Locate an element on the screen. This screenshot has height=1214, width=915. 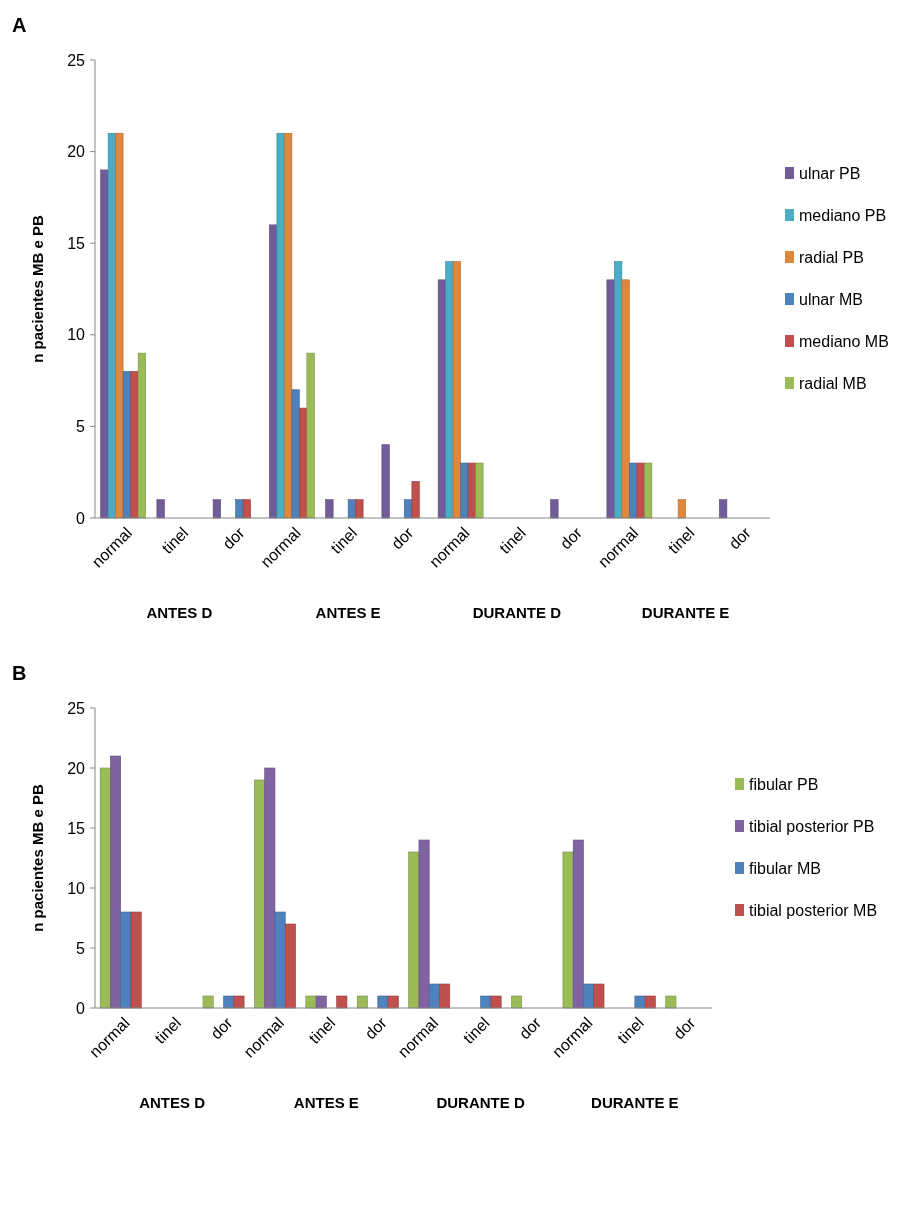
legend-label: radial MB is located at coordinates (833, 383).